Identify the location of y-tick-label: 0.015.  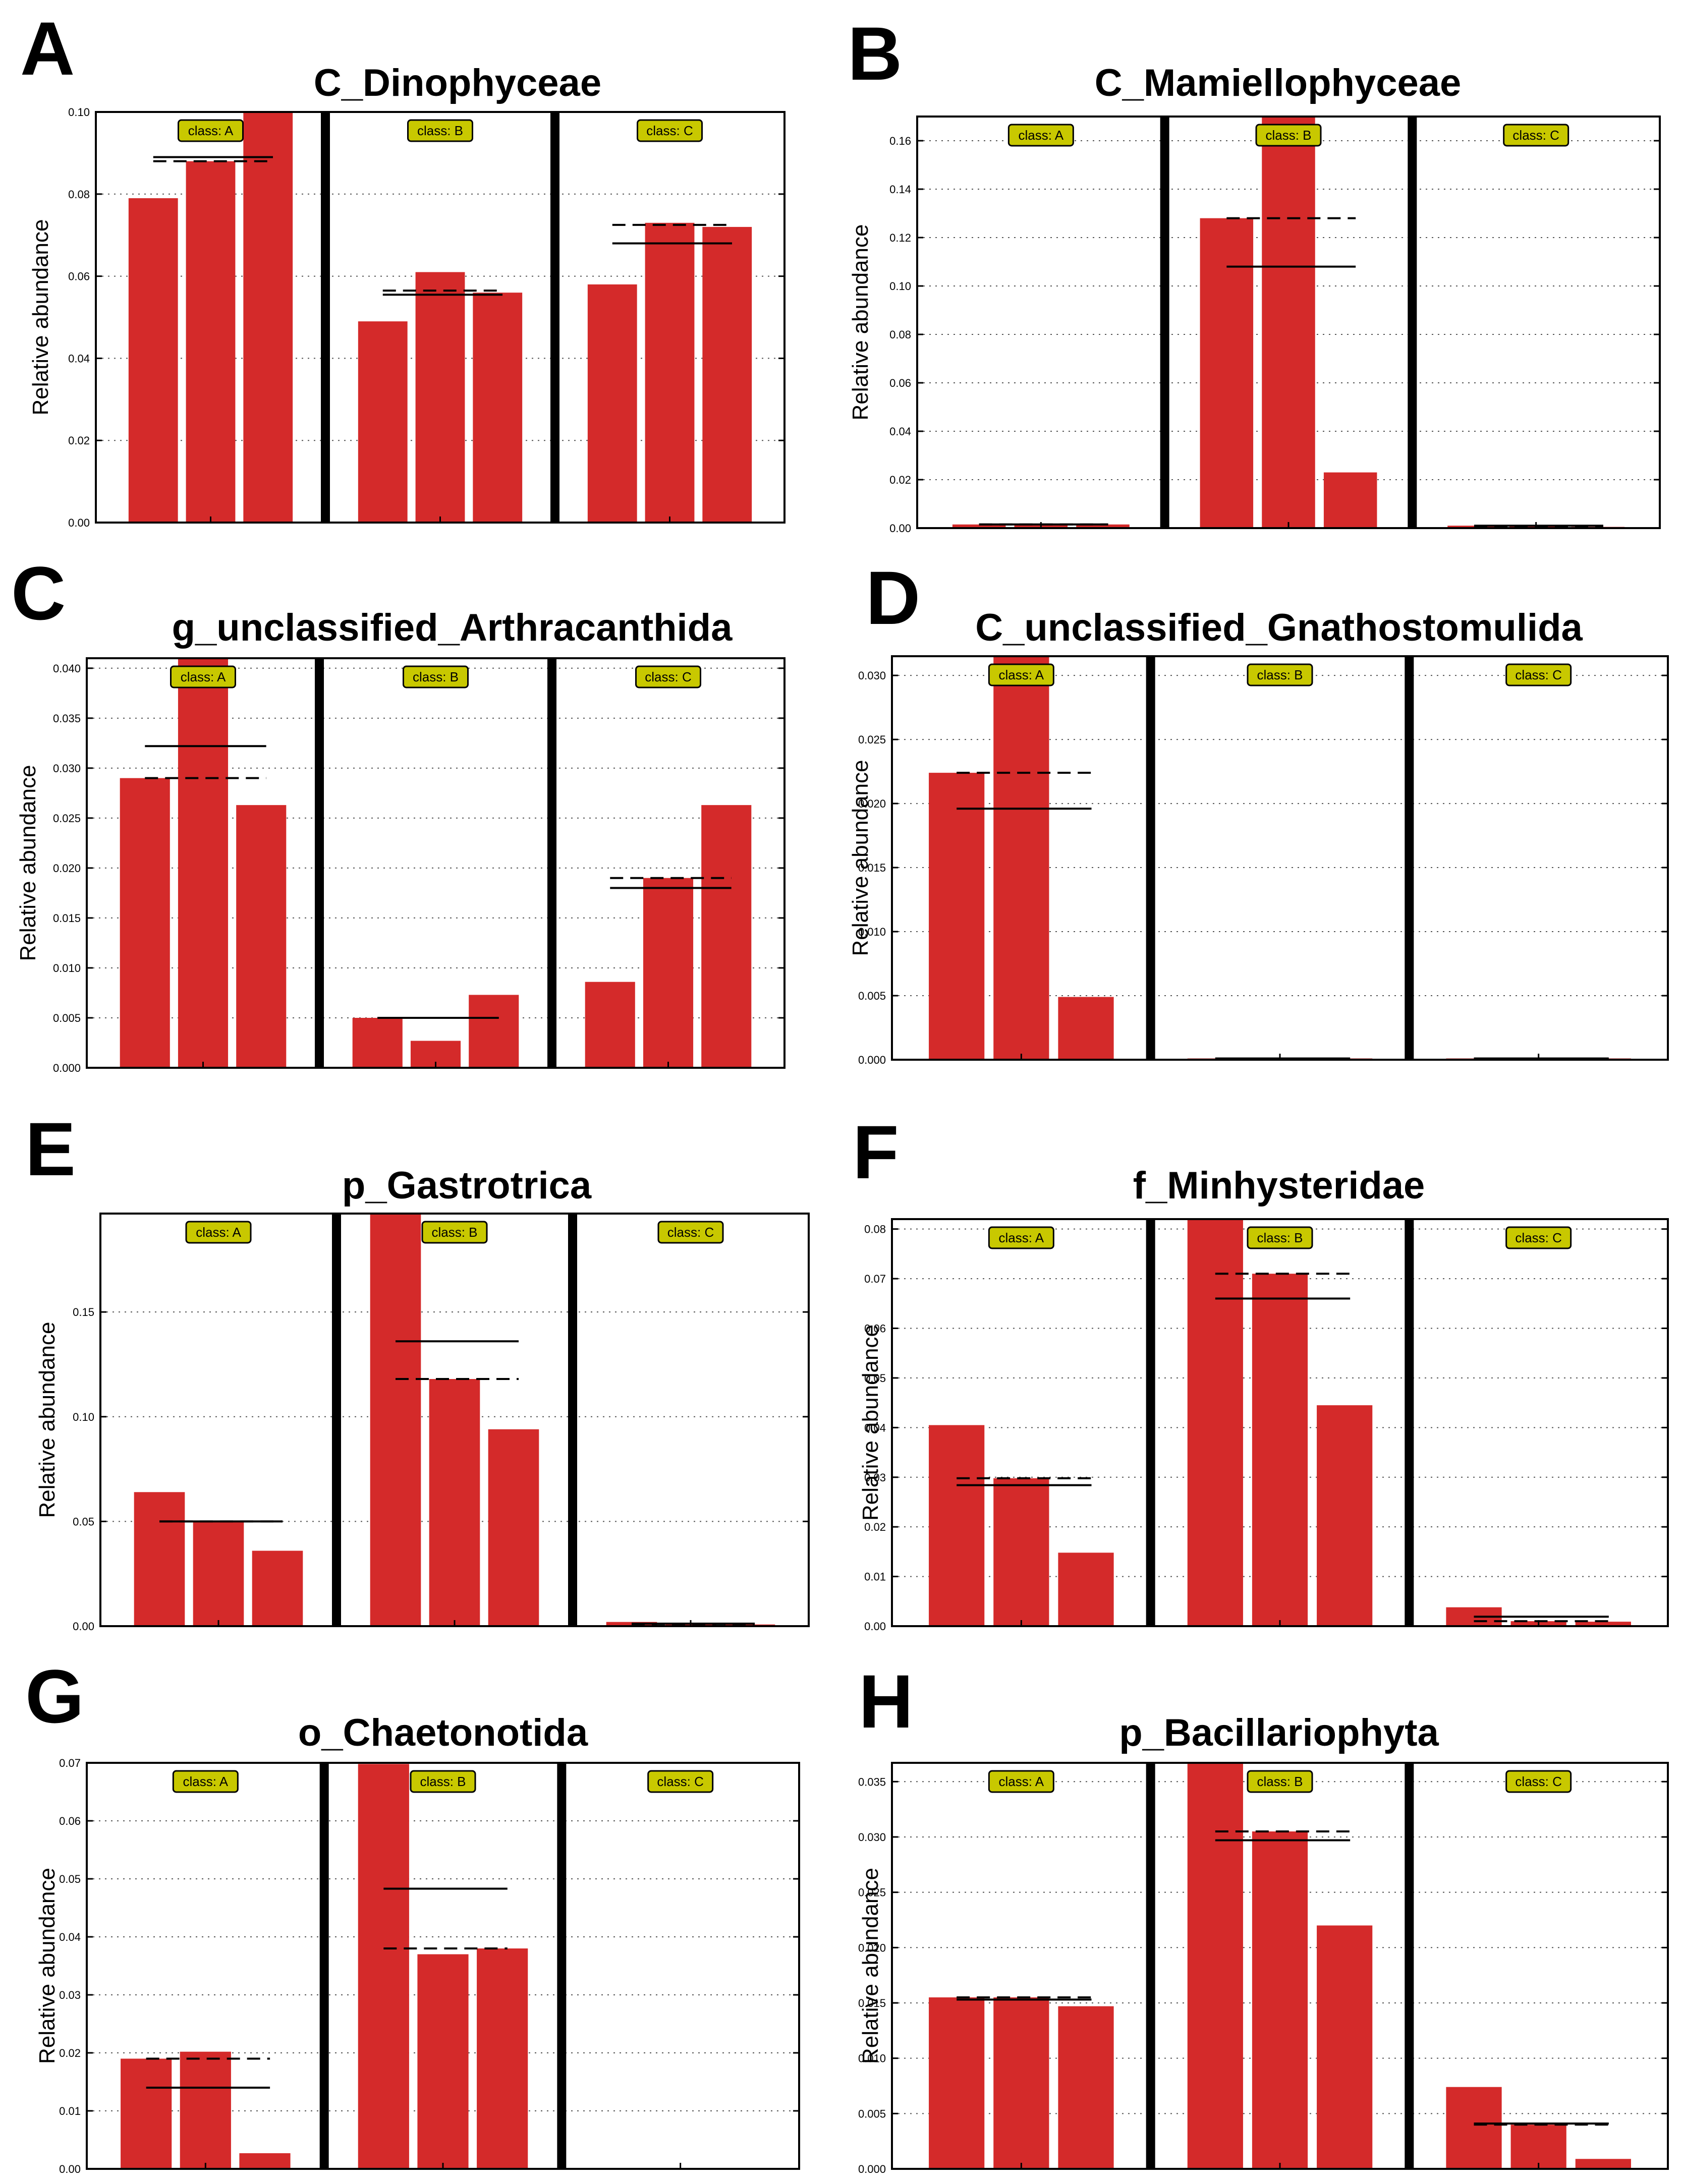
(67, 918).